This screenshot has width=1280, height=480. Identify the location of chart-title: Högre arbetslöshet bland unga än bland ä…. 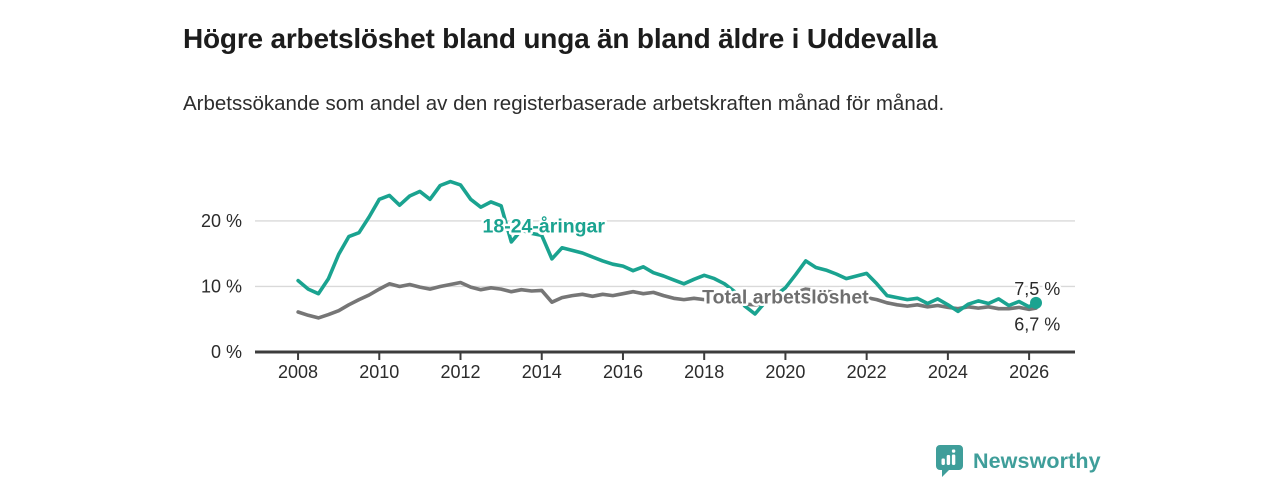
(560, 38).